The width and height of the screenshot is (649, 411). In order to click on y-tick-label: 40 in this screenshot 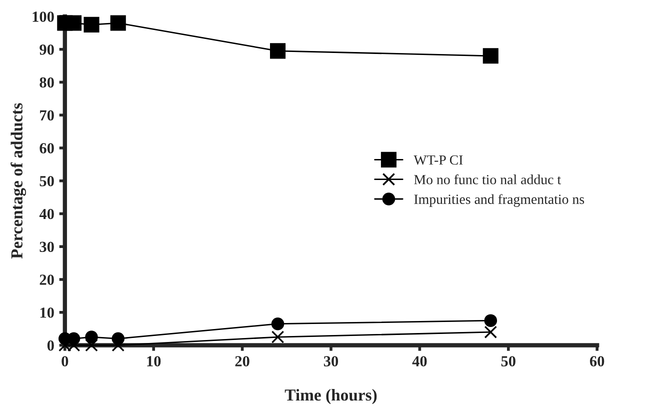, I will do `click(46, 214)`.